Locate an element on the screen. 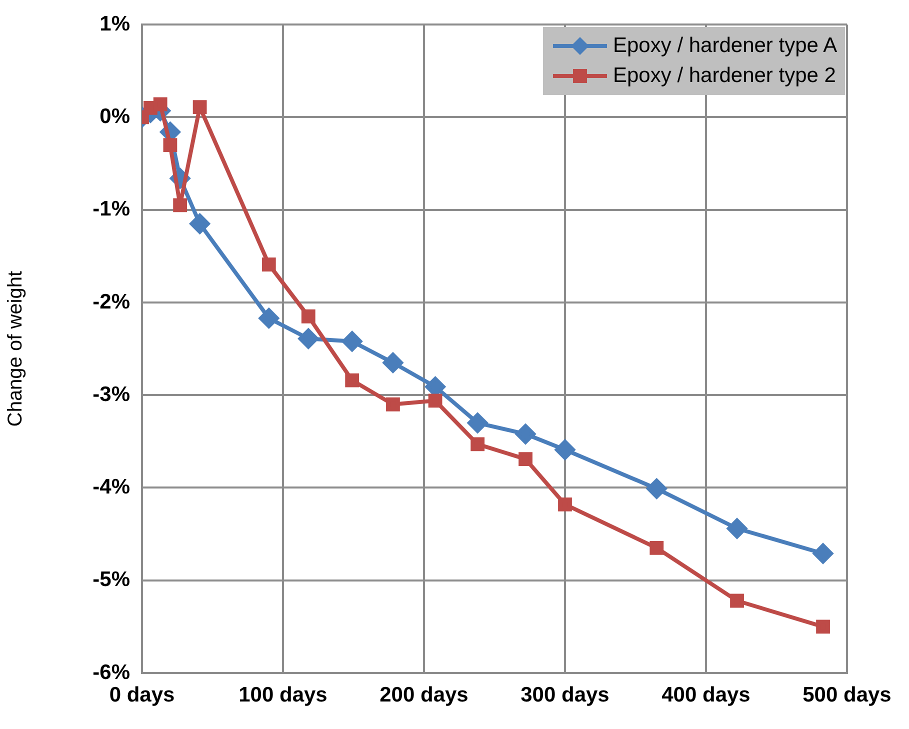 This screenshot has height=729, width=909. x-tick-label: 200 days is located at coordinates (424, 694).